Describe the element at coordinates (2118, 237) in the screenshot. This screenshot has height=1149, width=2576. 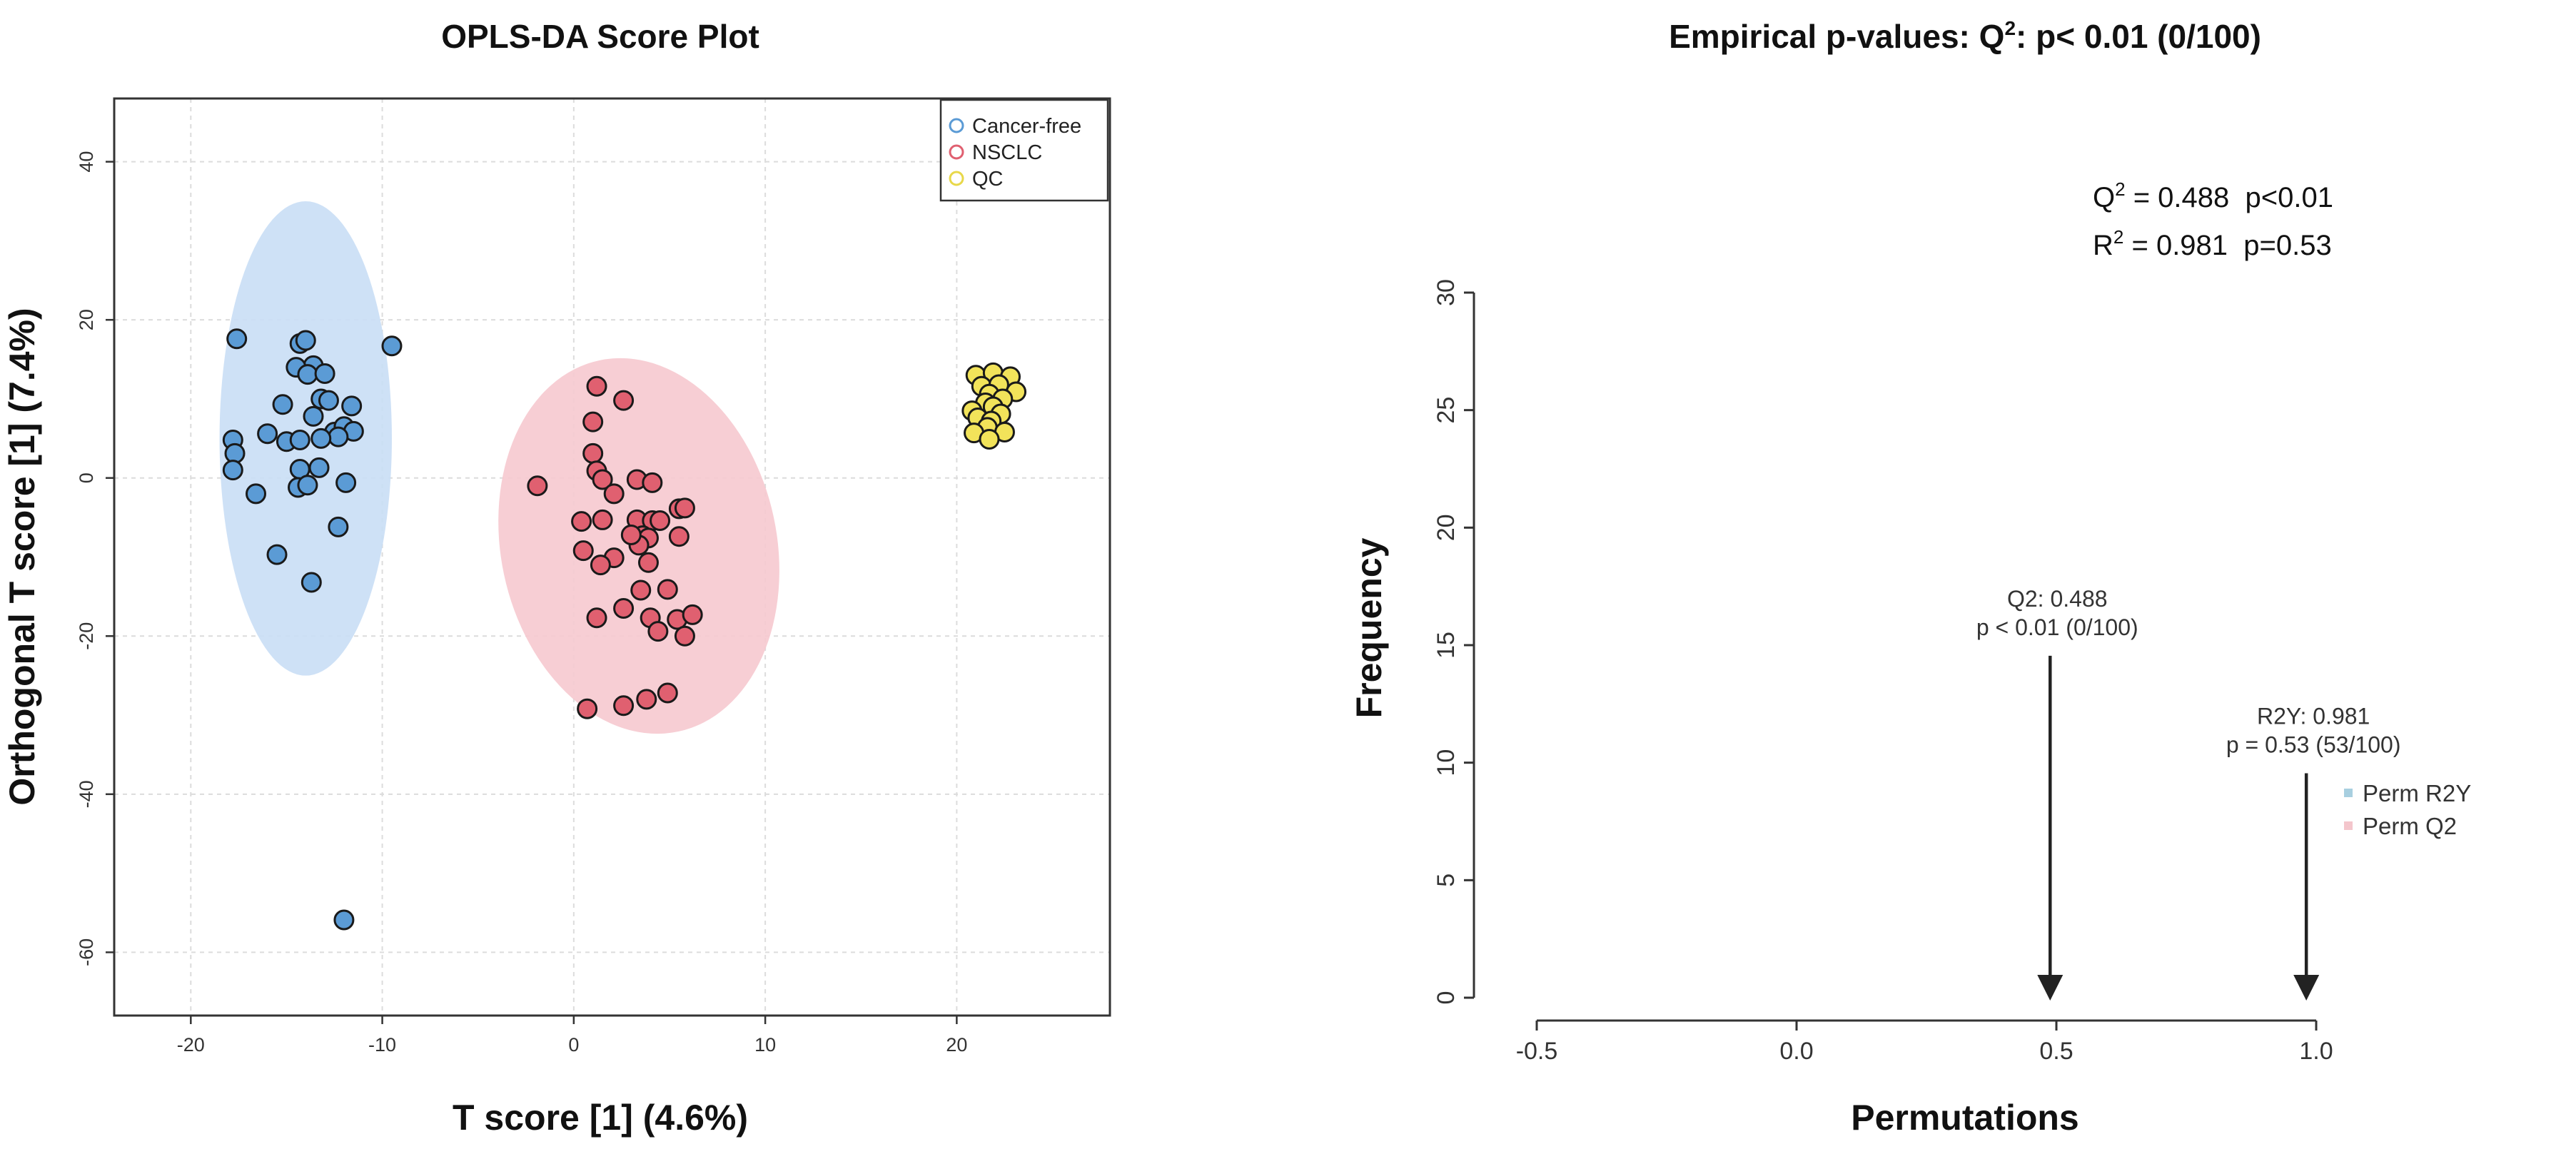
I see `stat-r2-sup: 2` at that location.